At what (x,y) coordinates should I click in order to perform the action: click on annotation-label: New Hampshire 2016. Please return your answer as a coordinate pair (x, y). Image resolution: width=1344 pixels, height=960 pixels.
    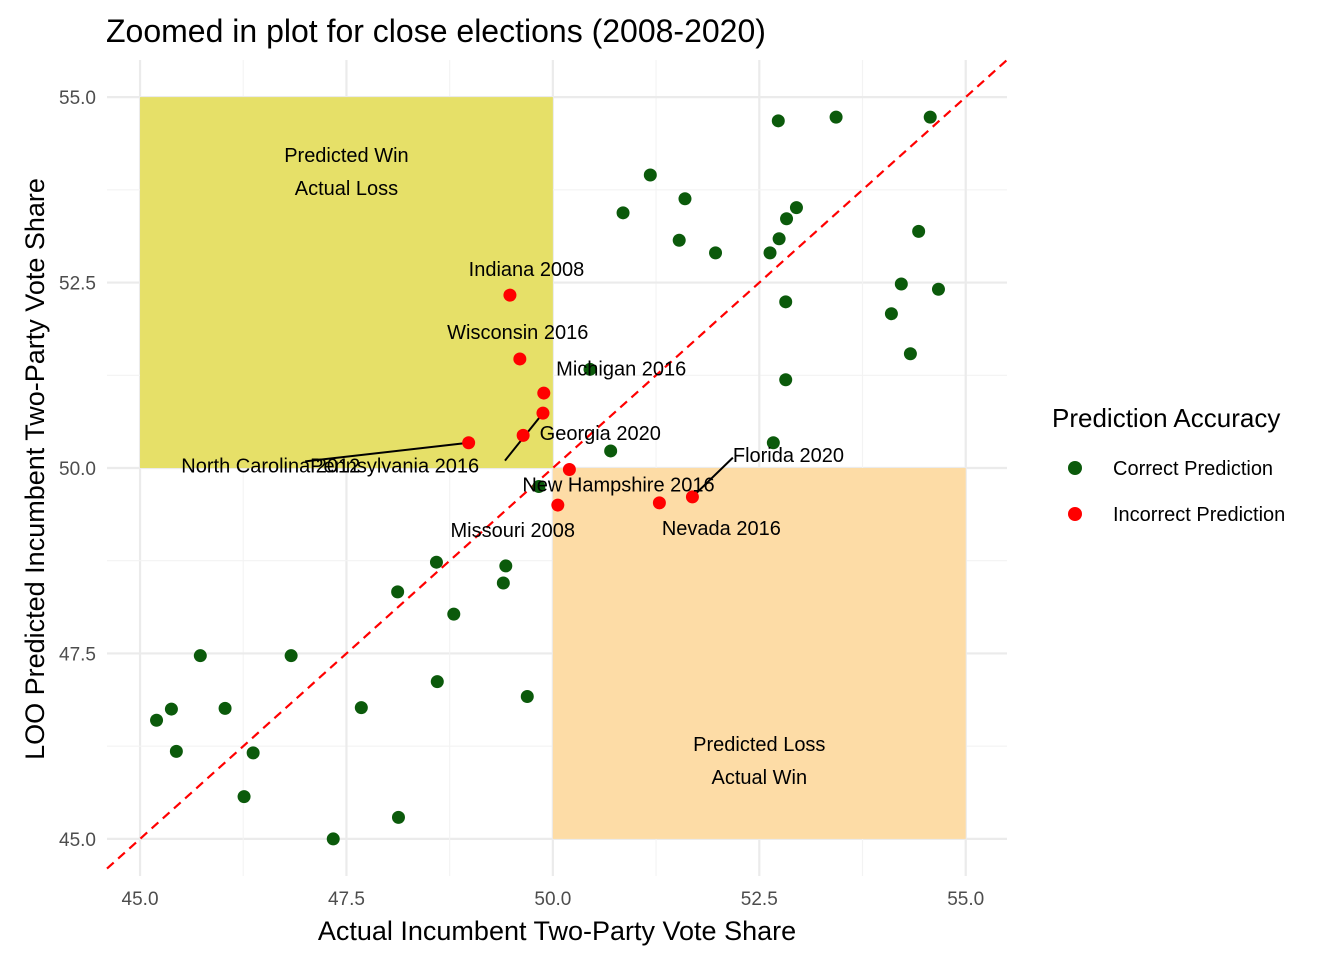
    Looking at the image, I should click on (618, 486).